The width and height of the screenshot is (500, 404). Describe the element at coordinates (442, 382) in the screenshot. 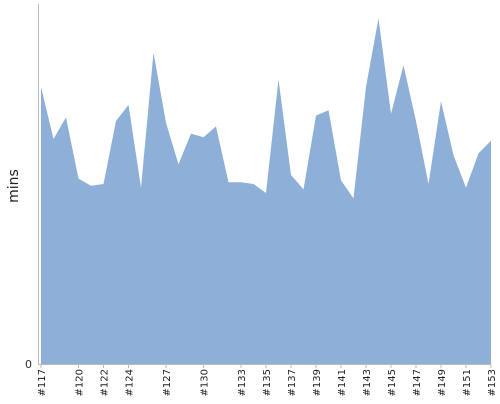

I see `x-tick-label: #149` at that location.